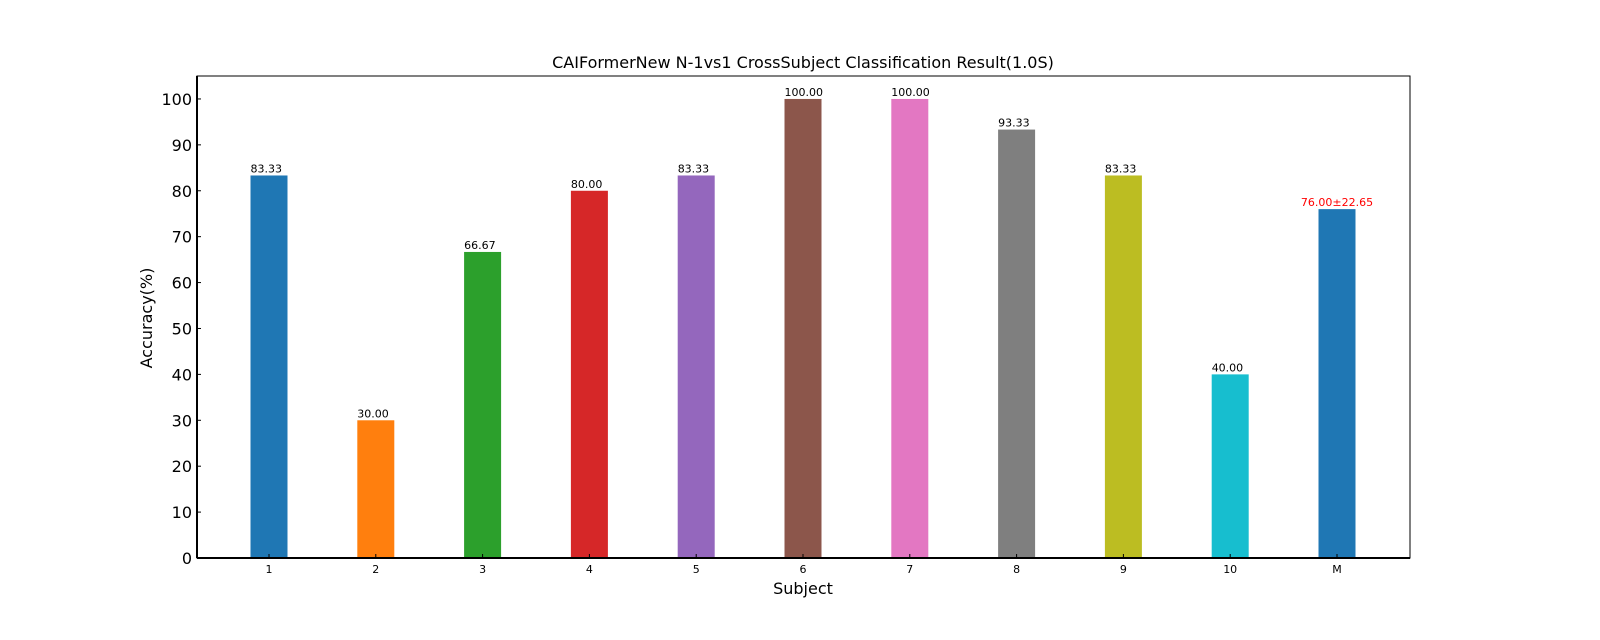  I want to click on data-label-4: 80.00, so click(587, 184).